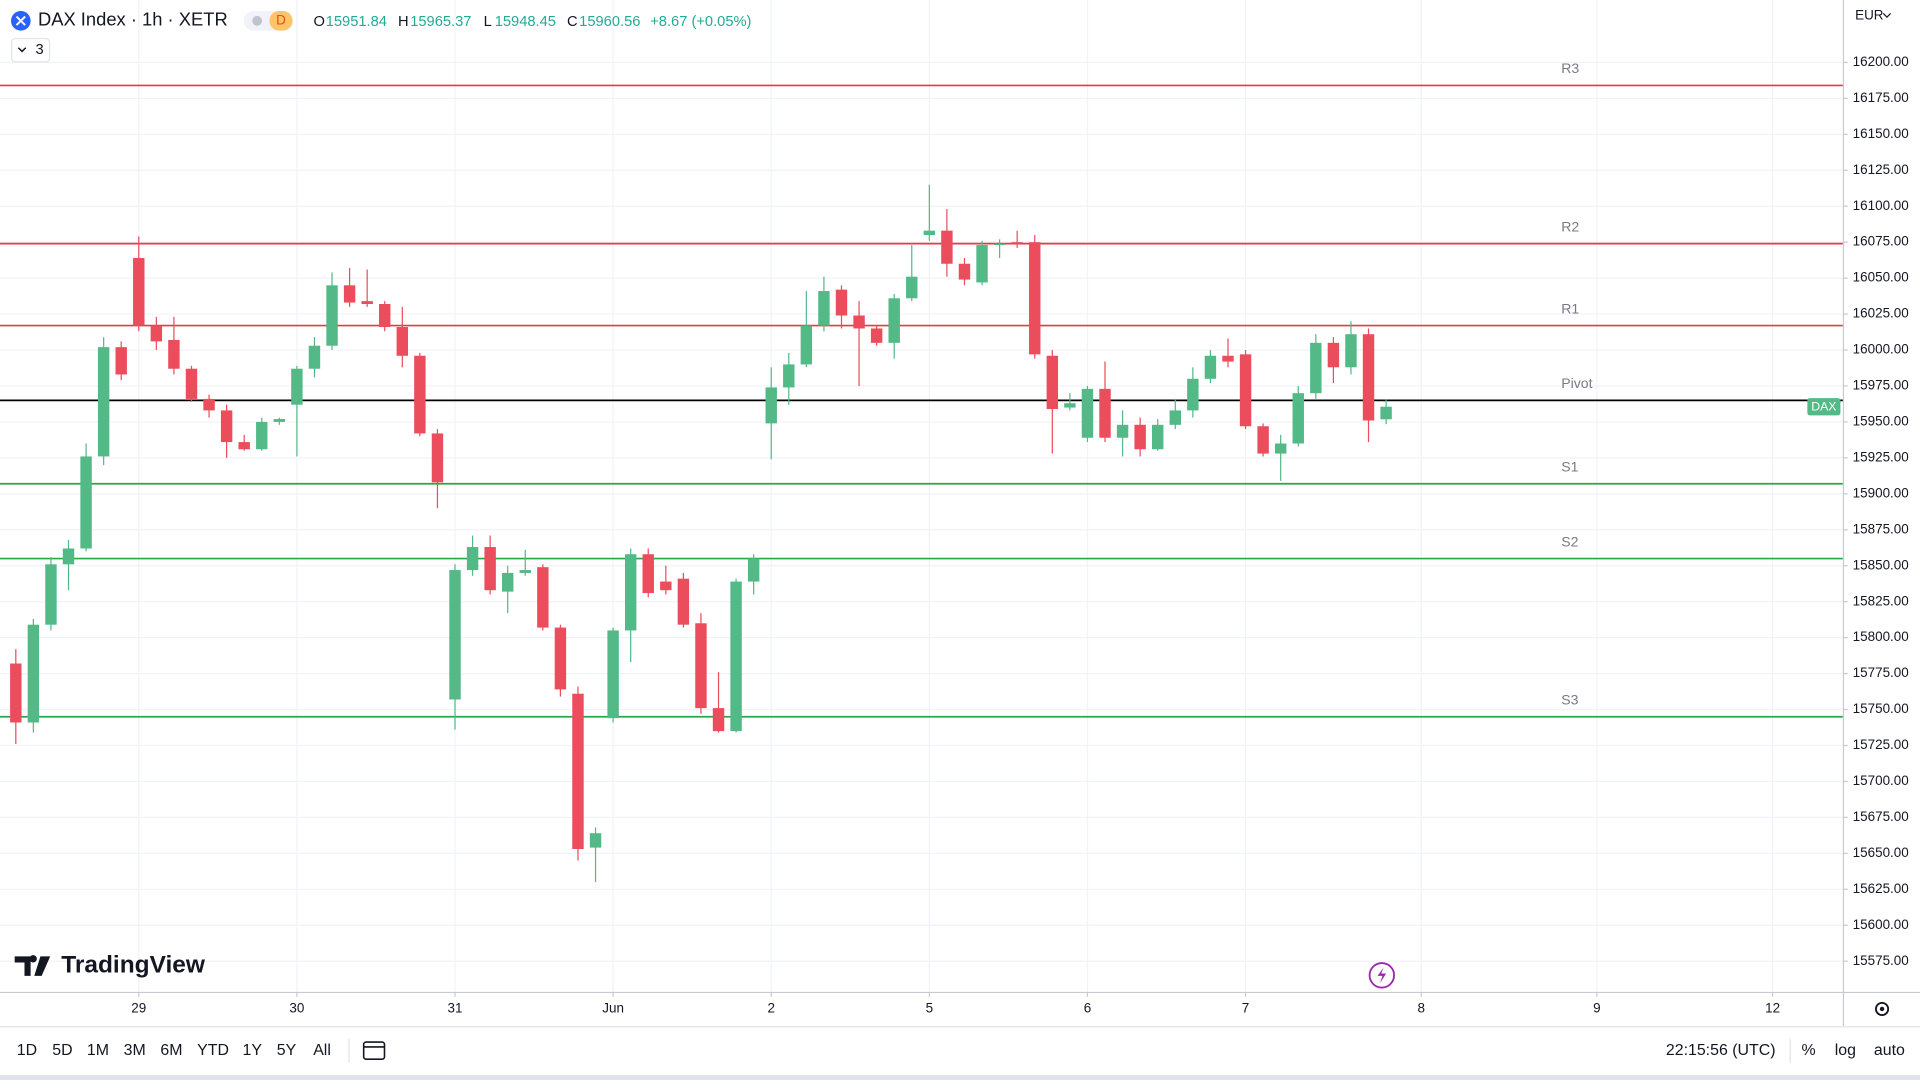 The width and height of the screenshot is (1920, 1080). I want to click on y-tick-label: 16075.00, so click(1881, 241).